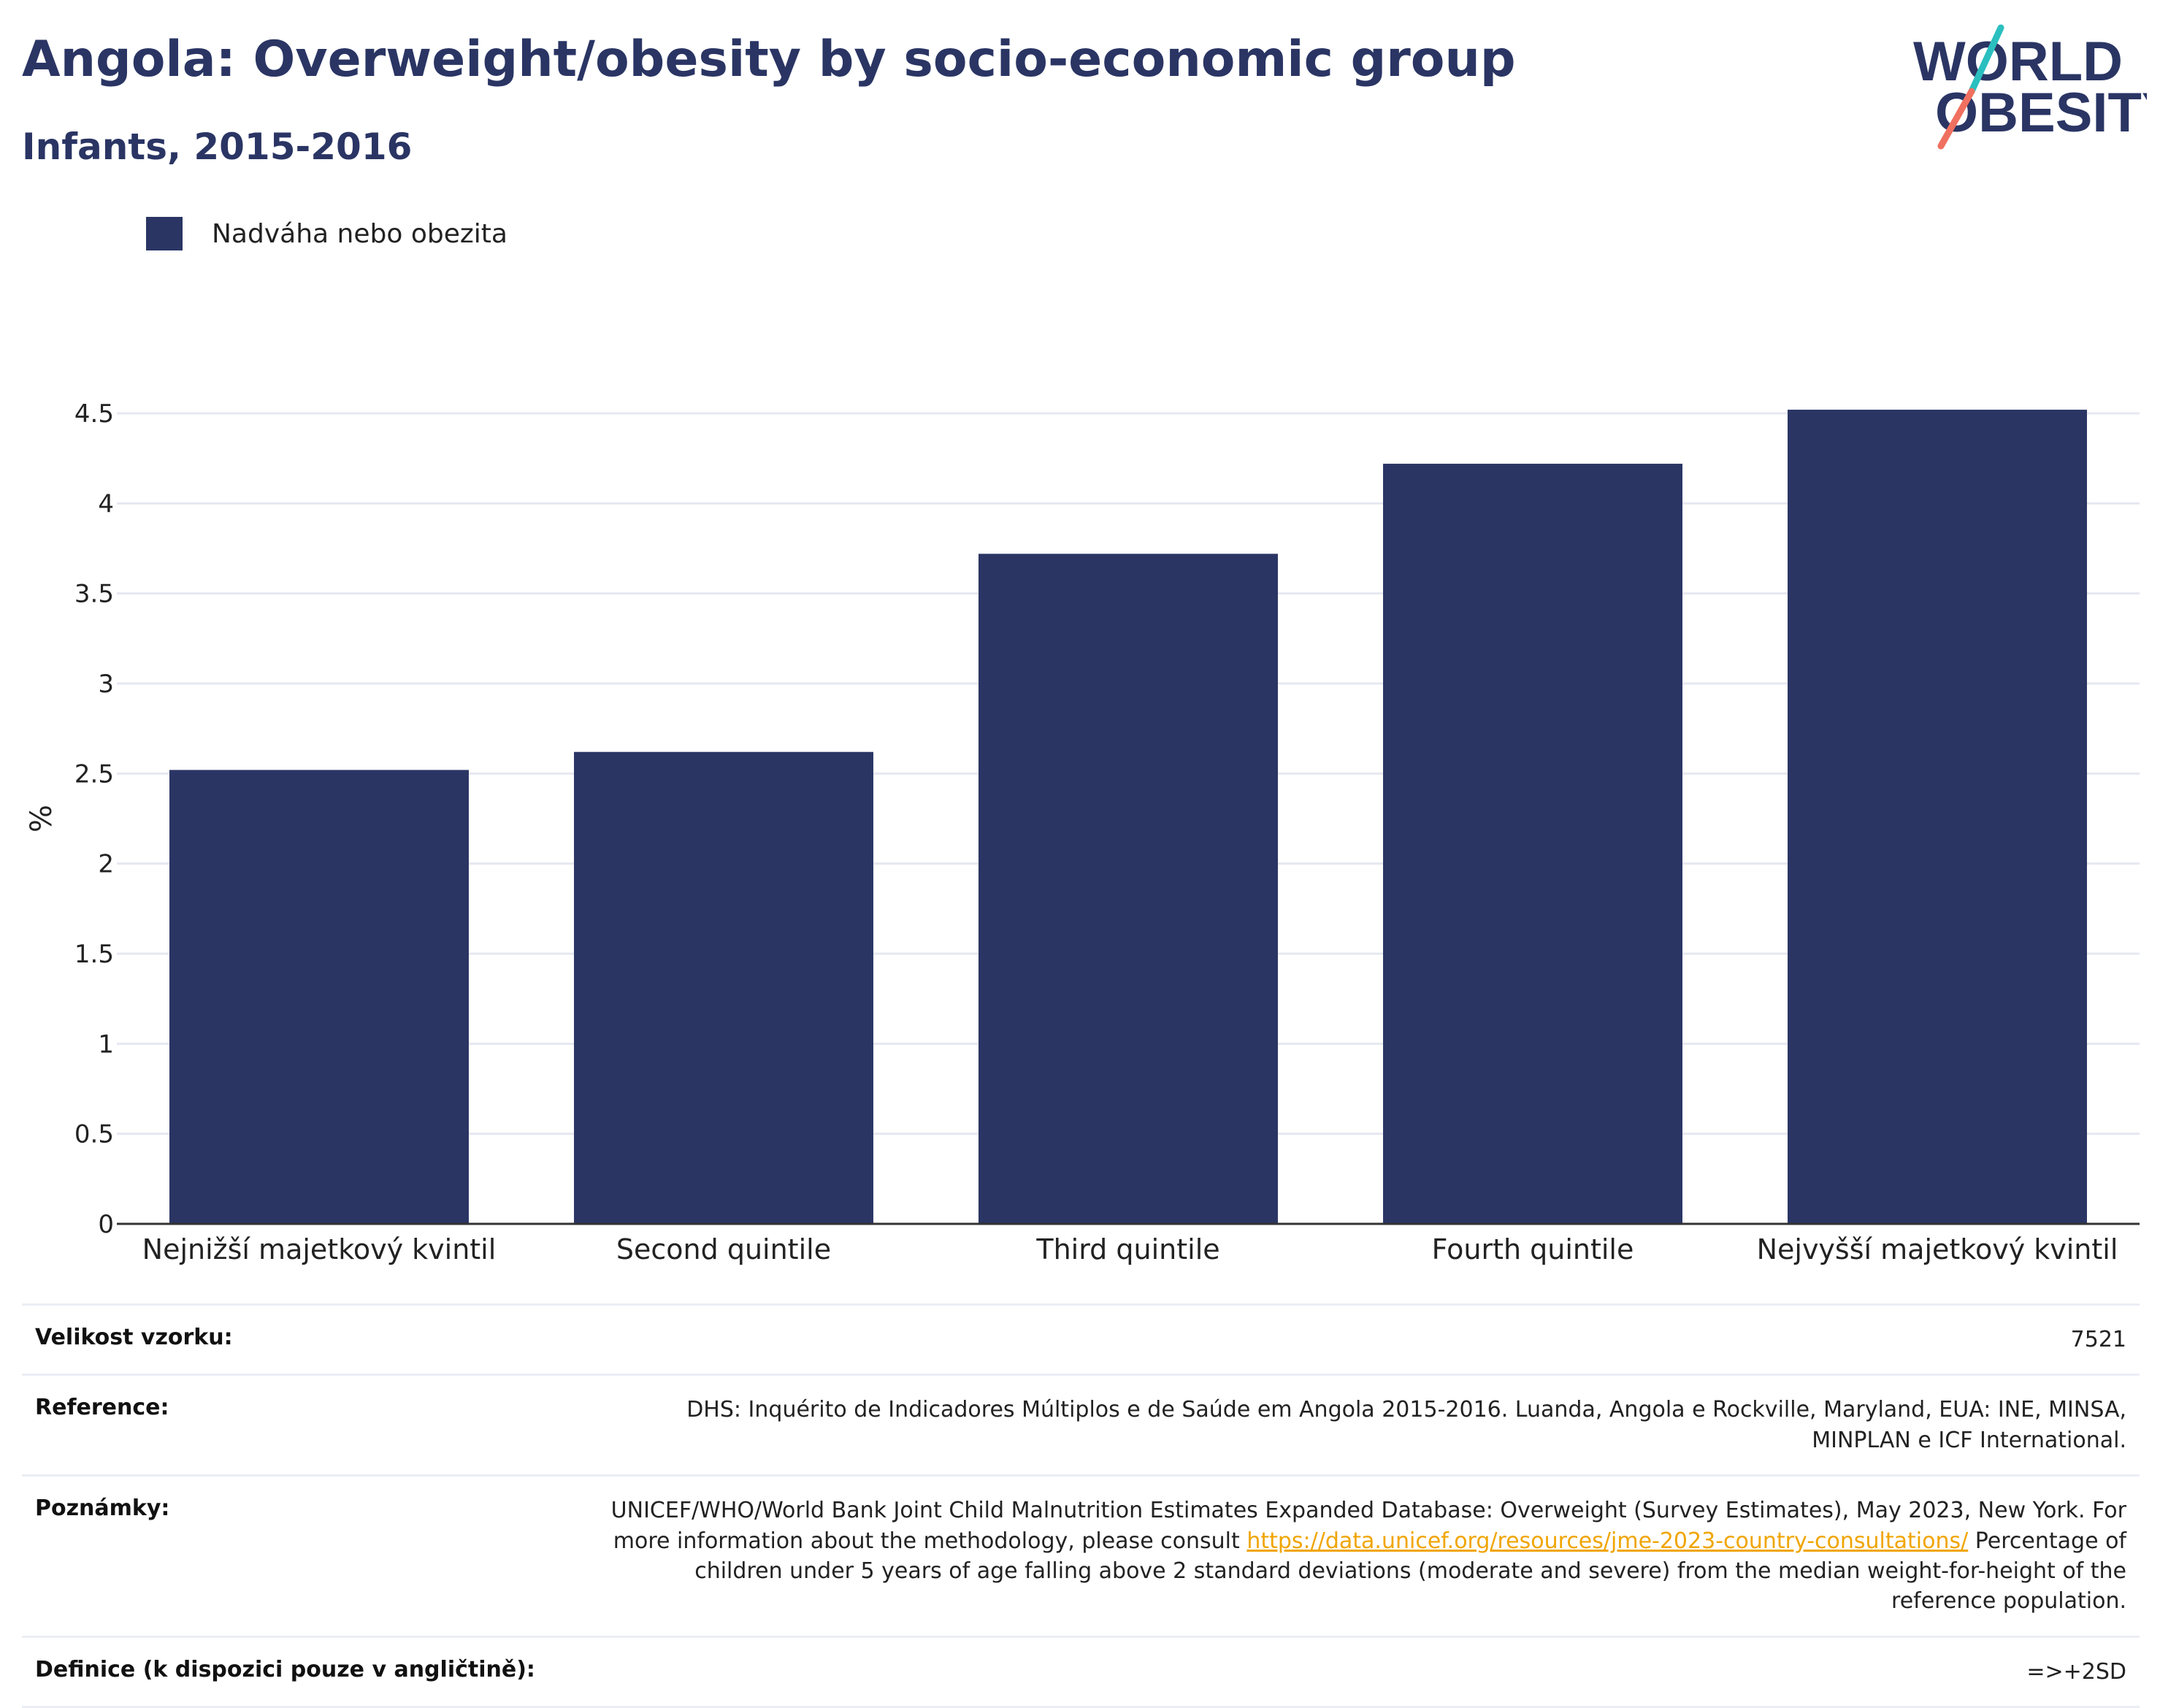  I want to click on sample-size-label: Velikost vzorku:, so click(134, 1337).